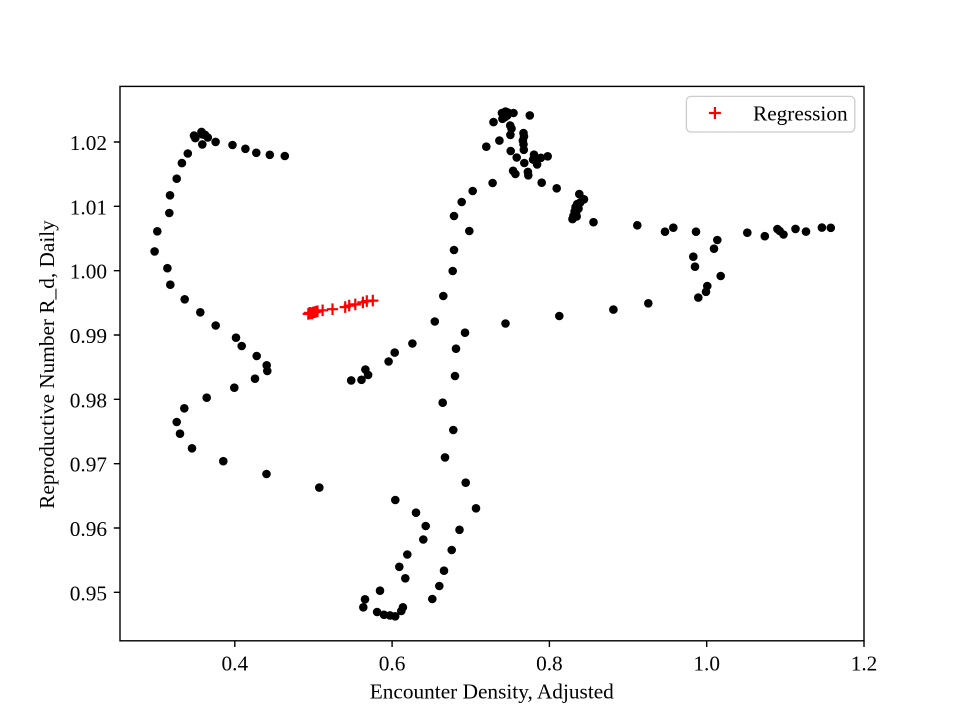 Image resolution: width=960 pixels, height=720 pixels. What do you see at coordinates (864, 663) in the screenshot?
I see `svg-text: 1.2` at bounding box center [864, 663].